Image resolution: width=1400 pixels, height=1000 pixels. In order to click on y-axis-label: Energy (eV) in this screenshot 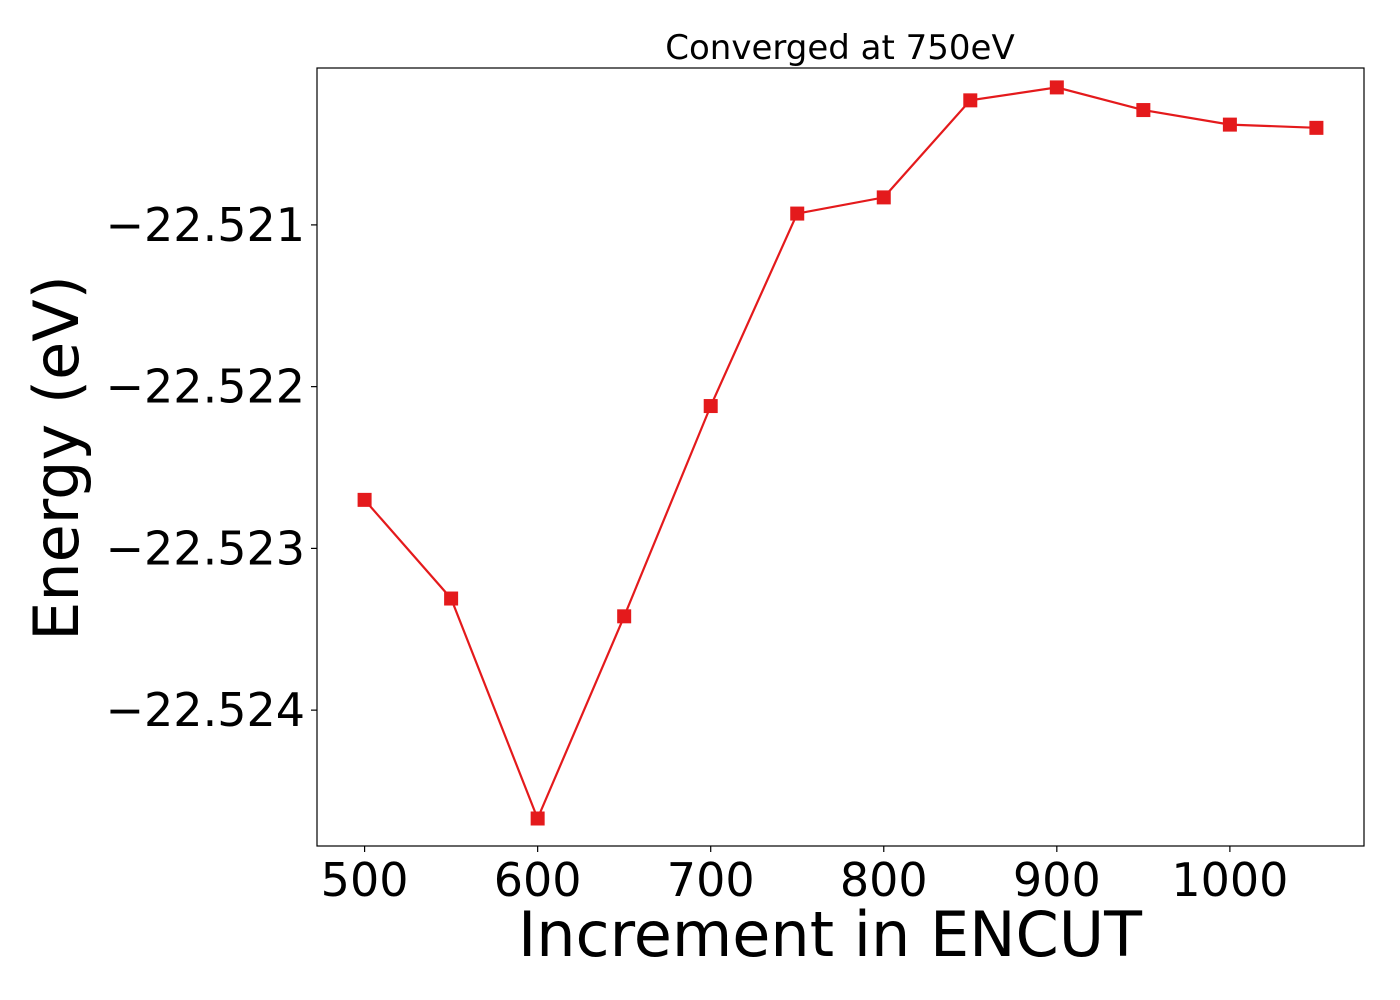, I will do `click(56, 458)`.